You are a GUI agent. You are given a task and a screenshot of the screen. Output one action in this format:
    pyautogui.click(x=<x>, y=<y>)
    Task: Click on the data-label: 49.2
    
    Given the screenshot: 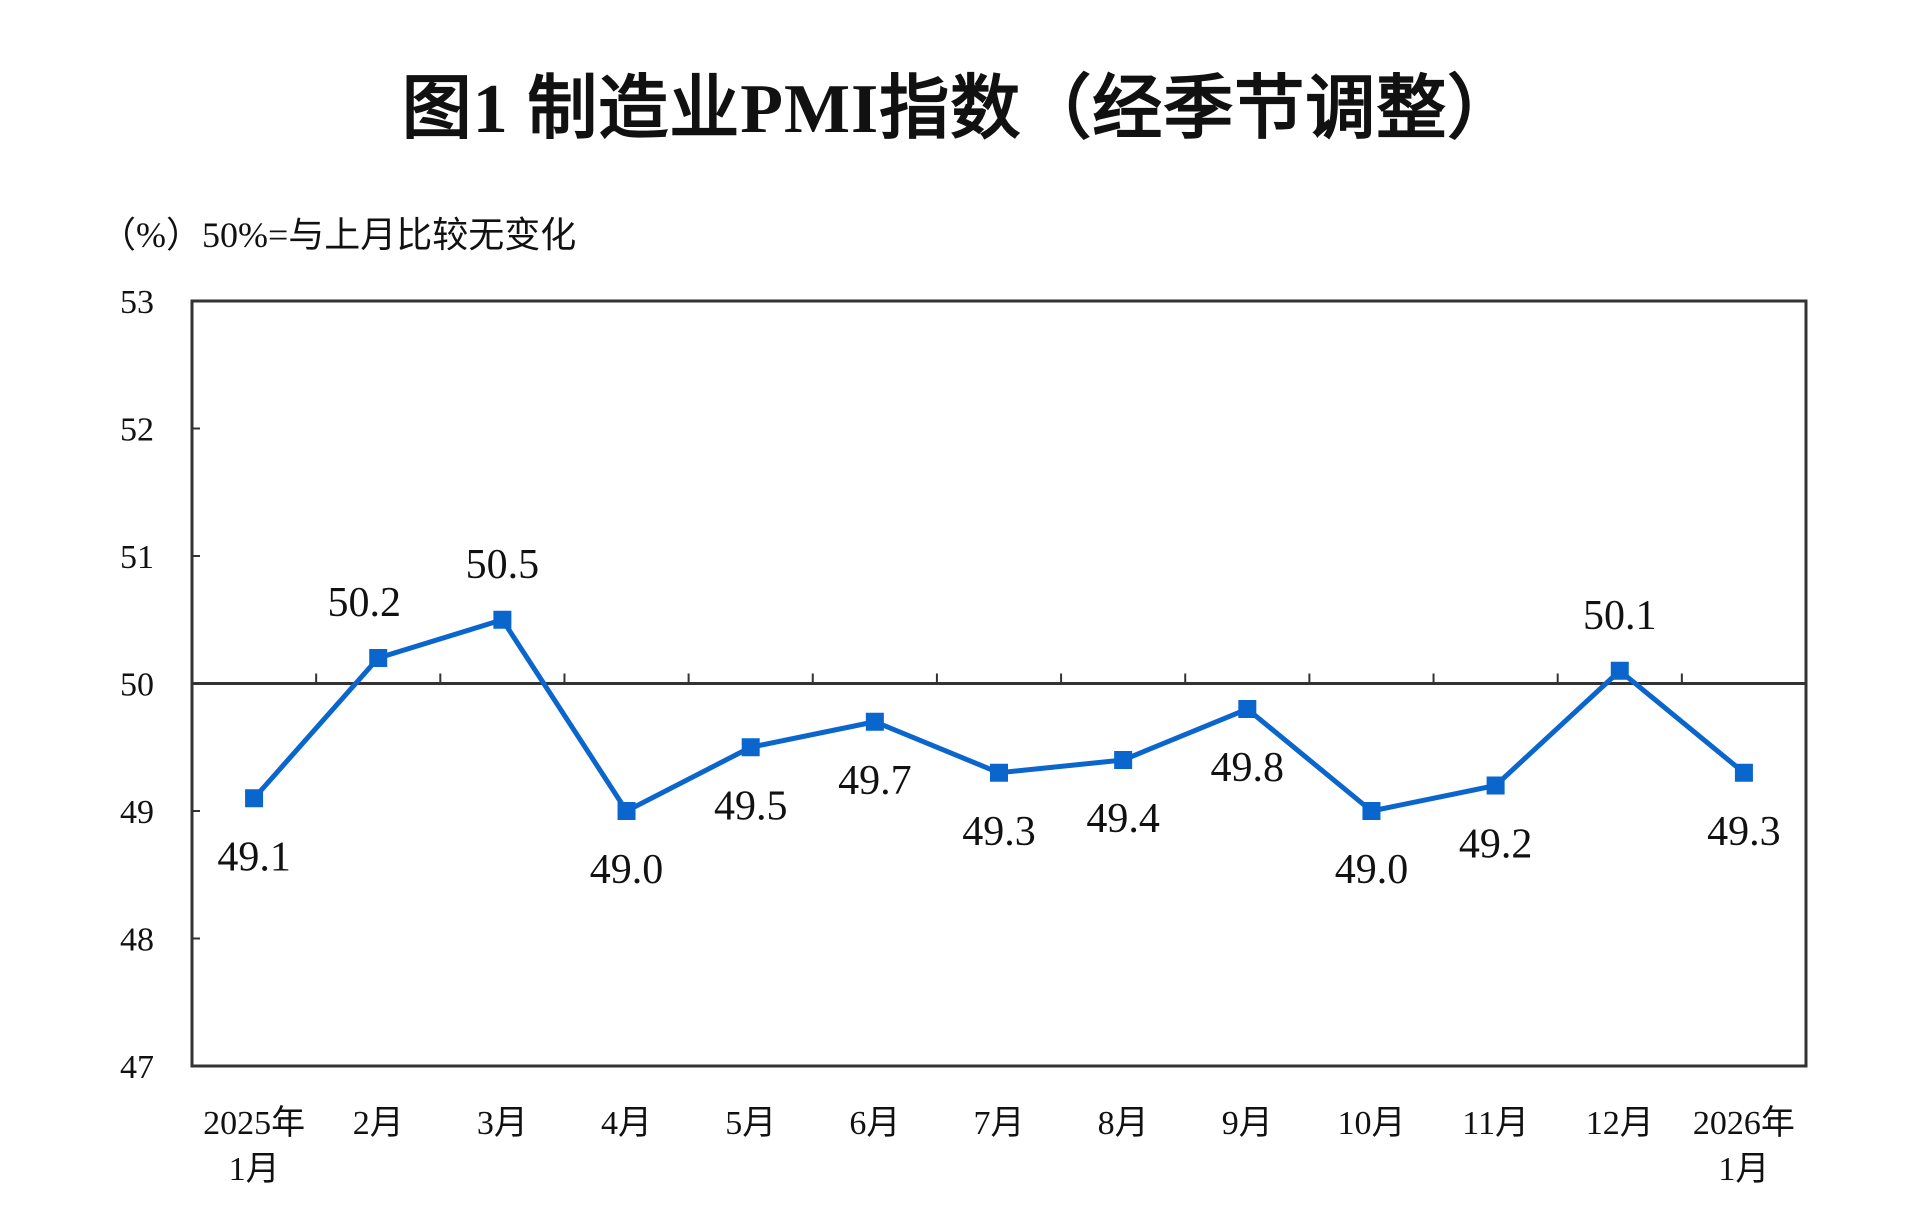 What is the action you would take?
    pyautogui.click(x=1496, y=845)
    